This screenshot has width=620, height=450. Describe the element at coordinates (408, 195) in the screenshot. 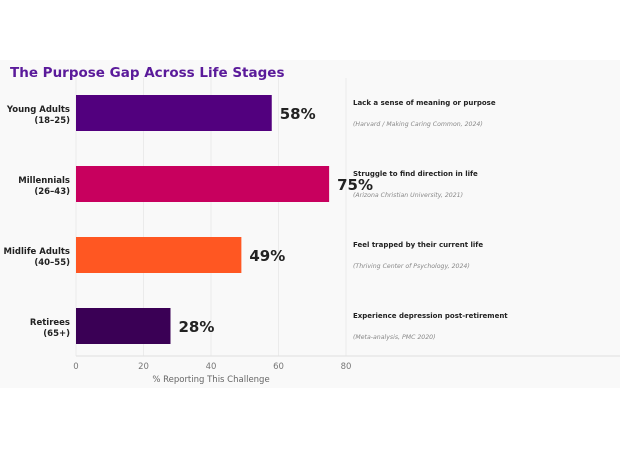

I see `annotation-source: (Arizona Christian University, 2021)` at that location.